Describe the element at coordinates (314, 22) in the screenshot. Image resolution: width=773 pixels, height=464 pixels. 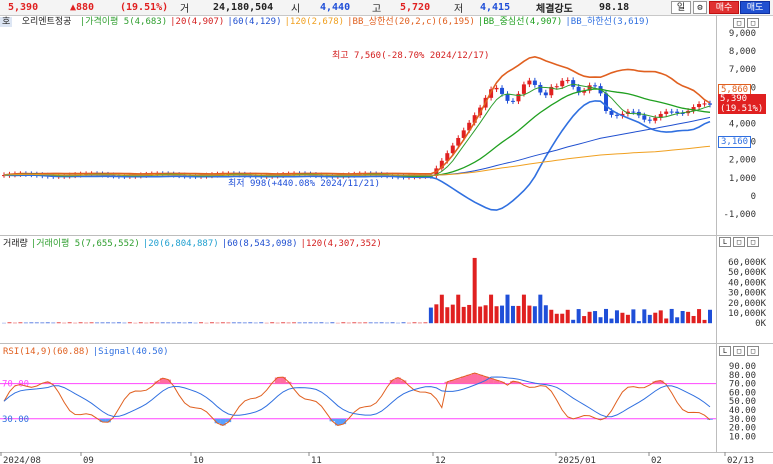
I see `price-legend-item: |120(2,678)` at that location.